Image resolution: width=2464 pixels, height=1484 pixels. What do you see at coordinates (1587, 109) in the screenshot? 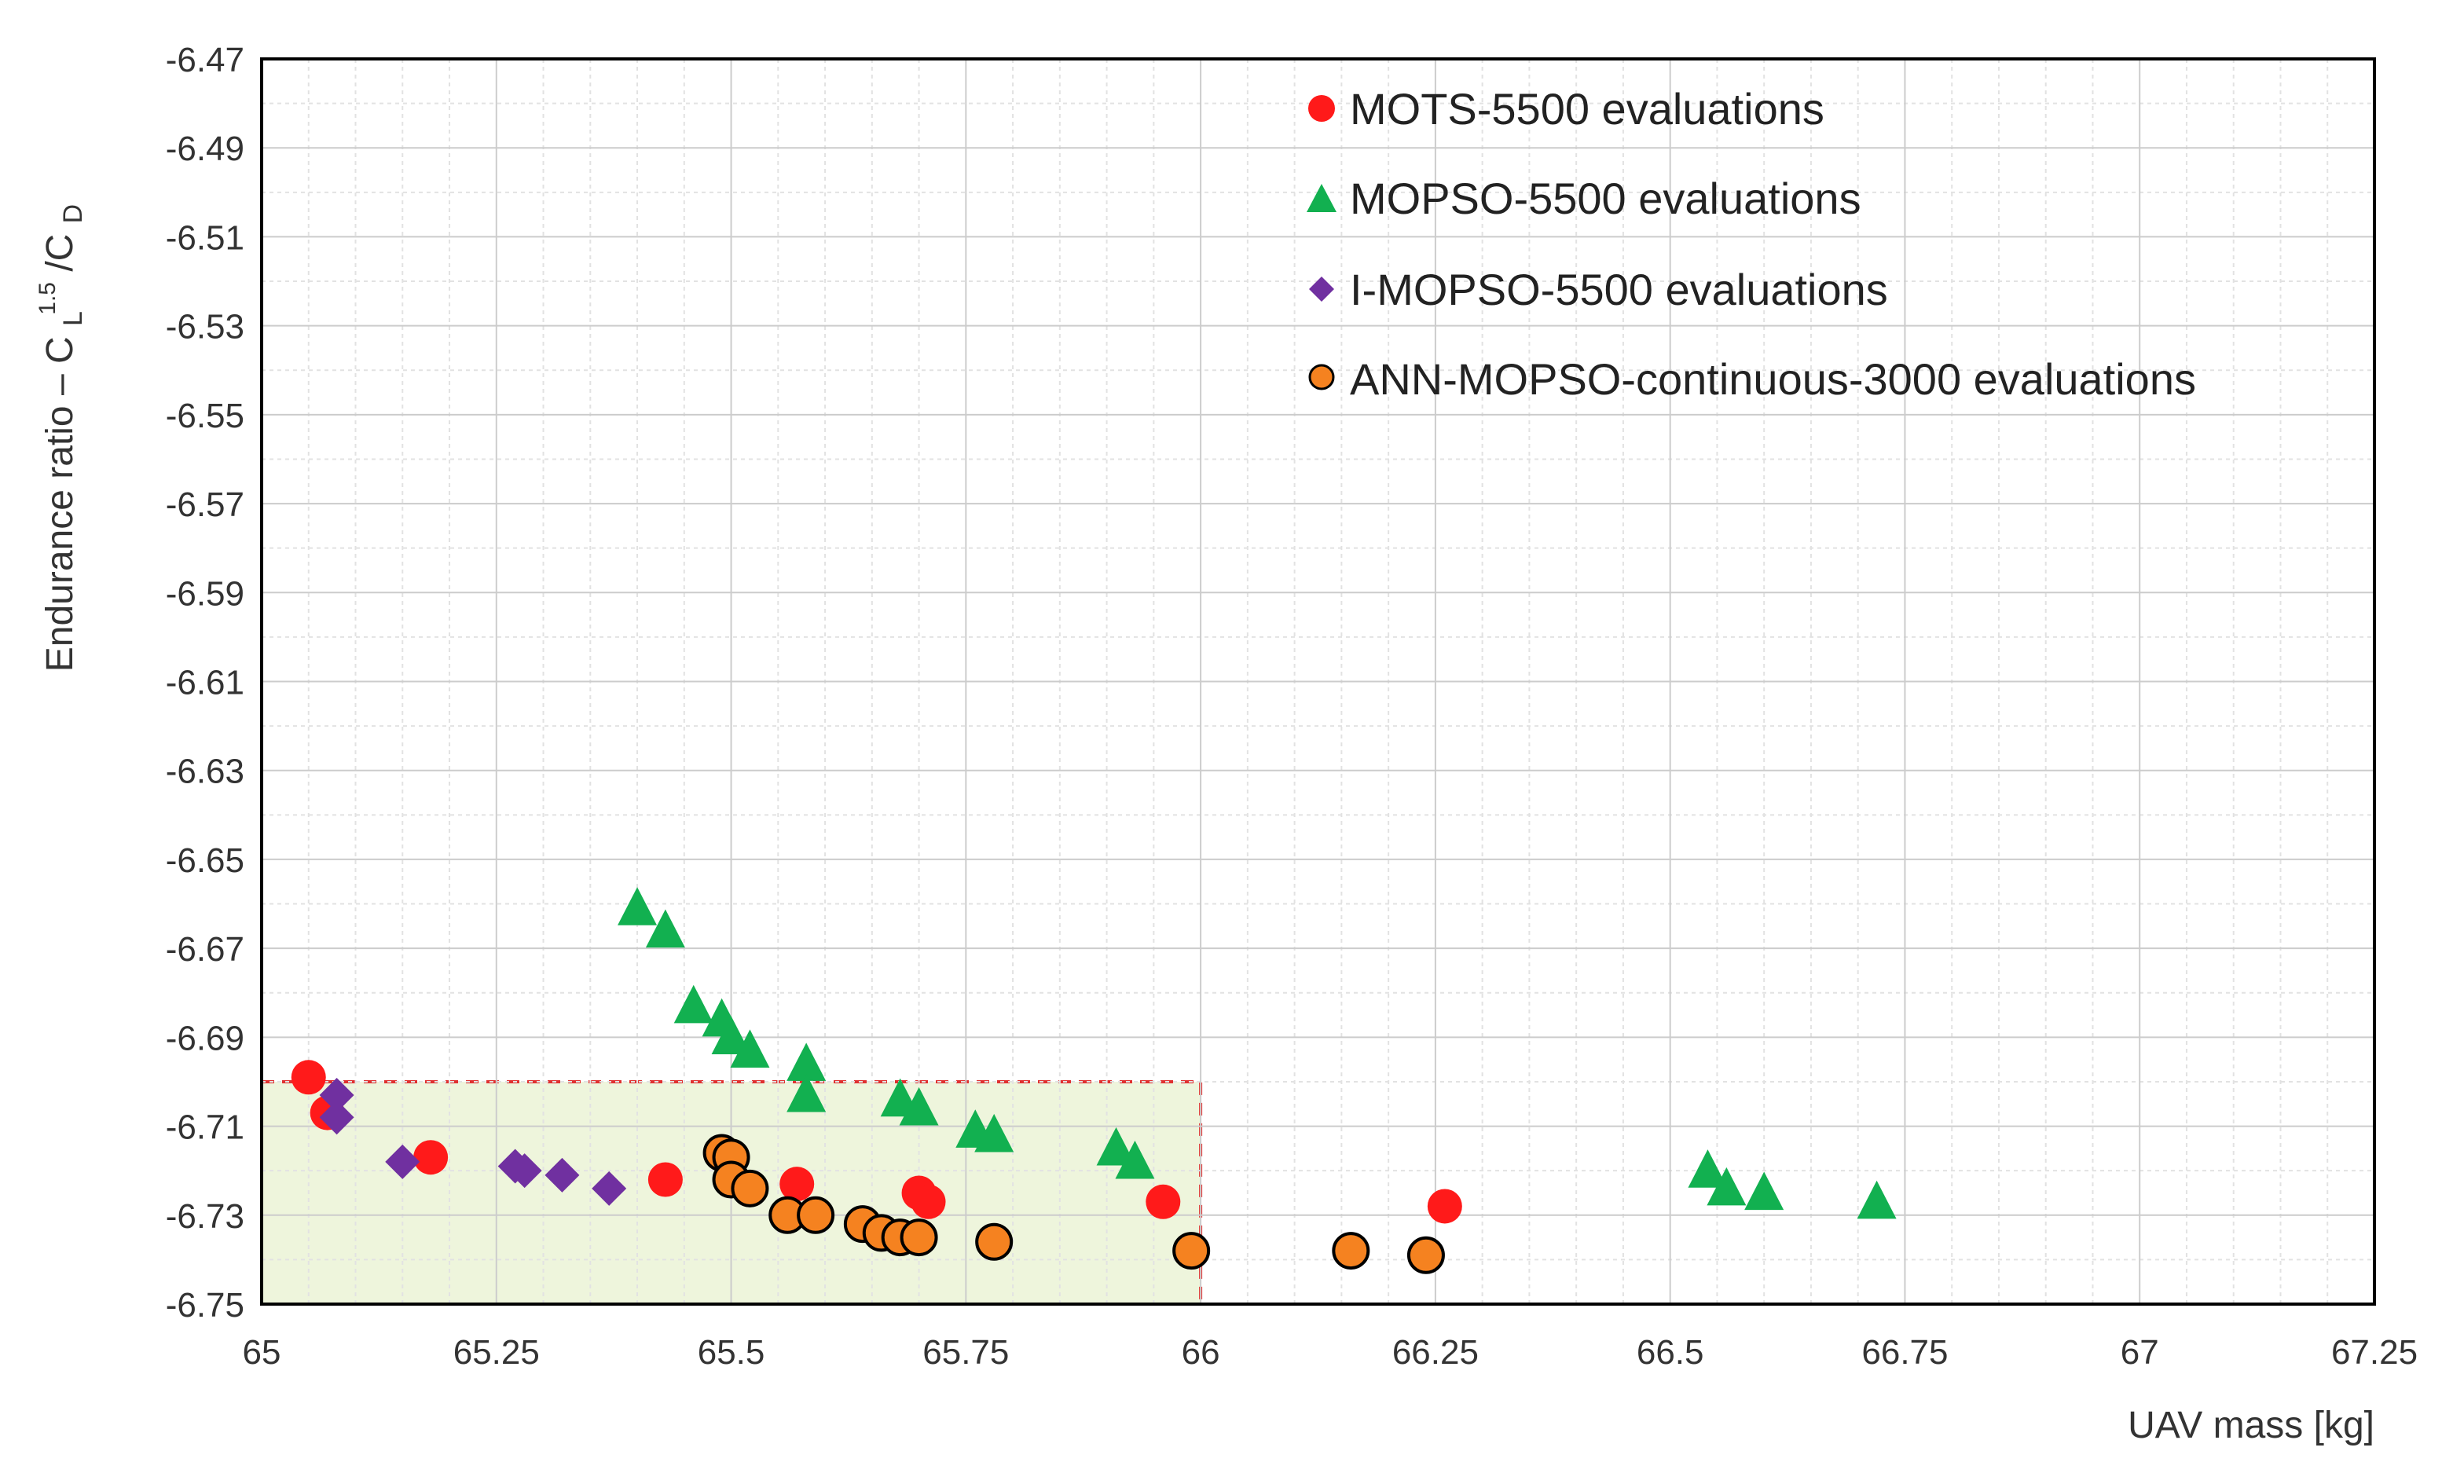
I see `legend-label-mots: MOTS-5500 evaluations` at bounding box center [1587, 109].